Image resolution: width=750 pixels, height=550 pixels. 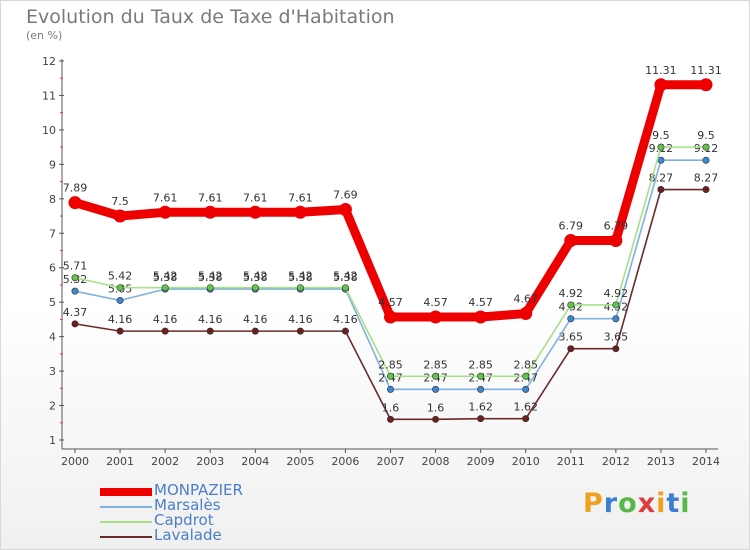 What do you see at coordinates (52, 302) in the screenshot?
I see `y-tick-label: 5` at bounding box center [52, 302].